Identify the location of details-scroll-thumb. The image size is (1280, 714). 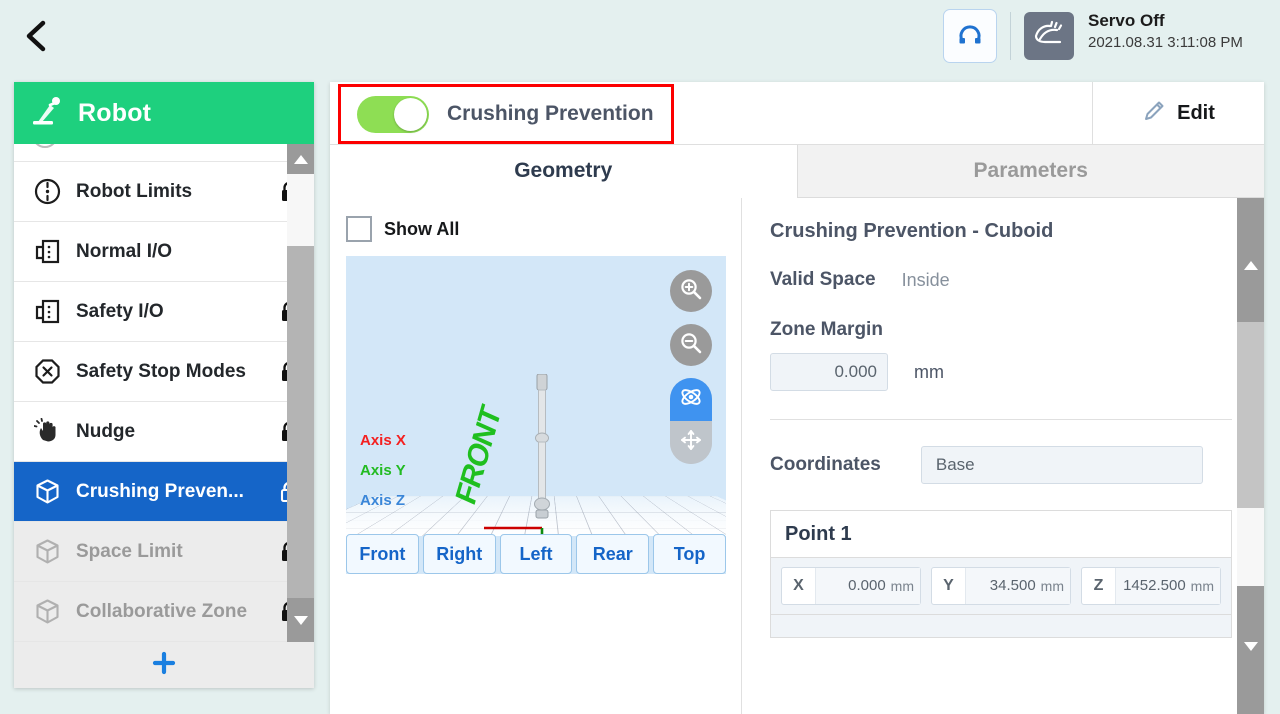
(1250, 415).